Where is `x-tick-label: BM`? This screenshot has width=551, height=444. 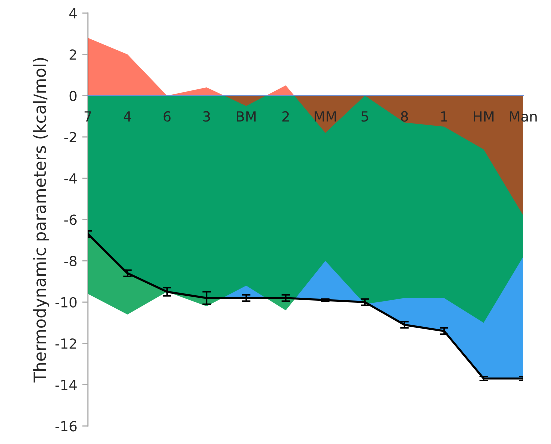
x-tick-label: BM is located at coordinates (246, 117).